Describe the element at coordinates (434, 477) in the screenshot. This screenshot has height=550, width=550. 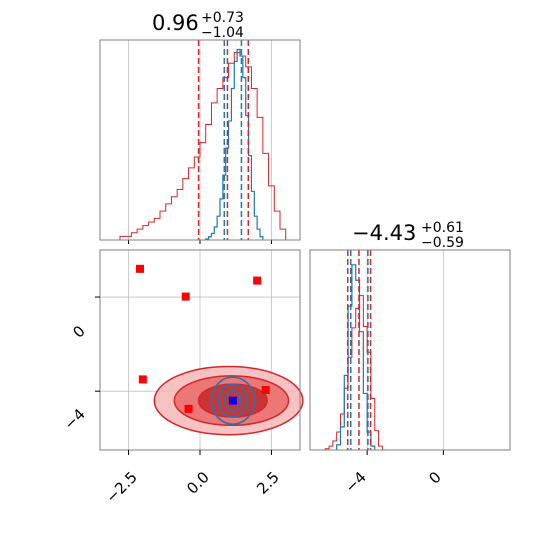
I see `x2-tick-label-0: 0` at that location.